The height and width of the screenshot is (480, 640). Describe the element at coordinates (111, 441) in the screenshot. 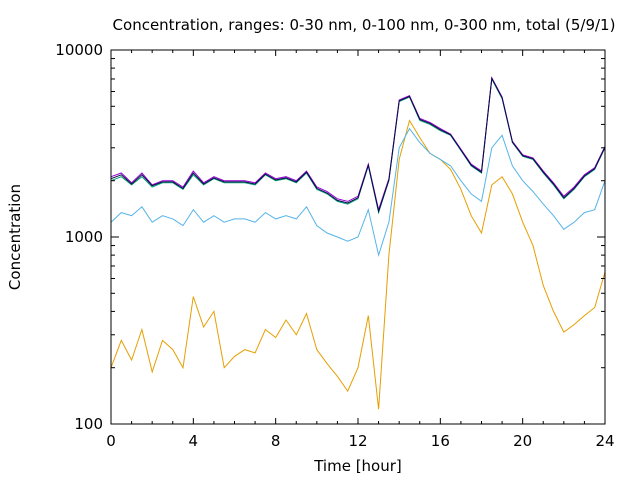

I see `x-tick-label: 0` at that location.